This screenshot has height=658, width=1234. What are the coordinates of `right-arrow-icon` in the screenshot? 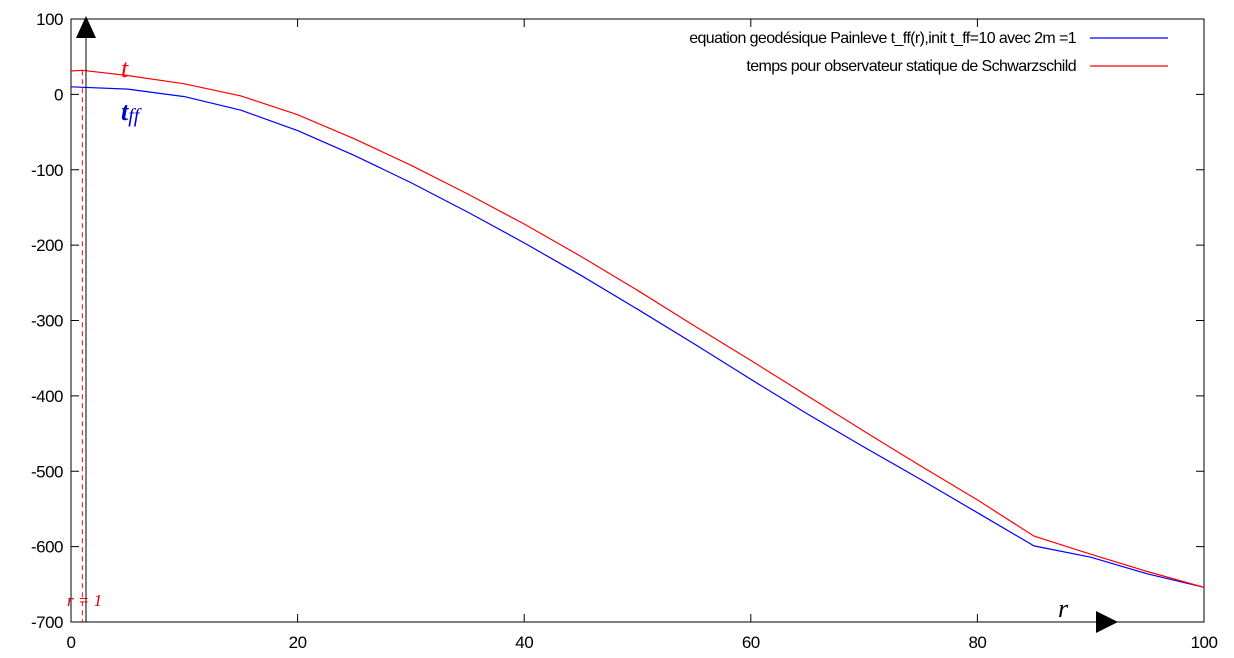 It's located at (1107, 622).